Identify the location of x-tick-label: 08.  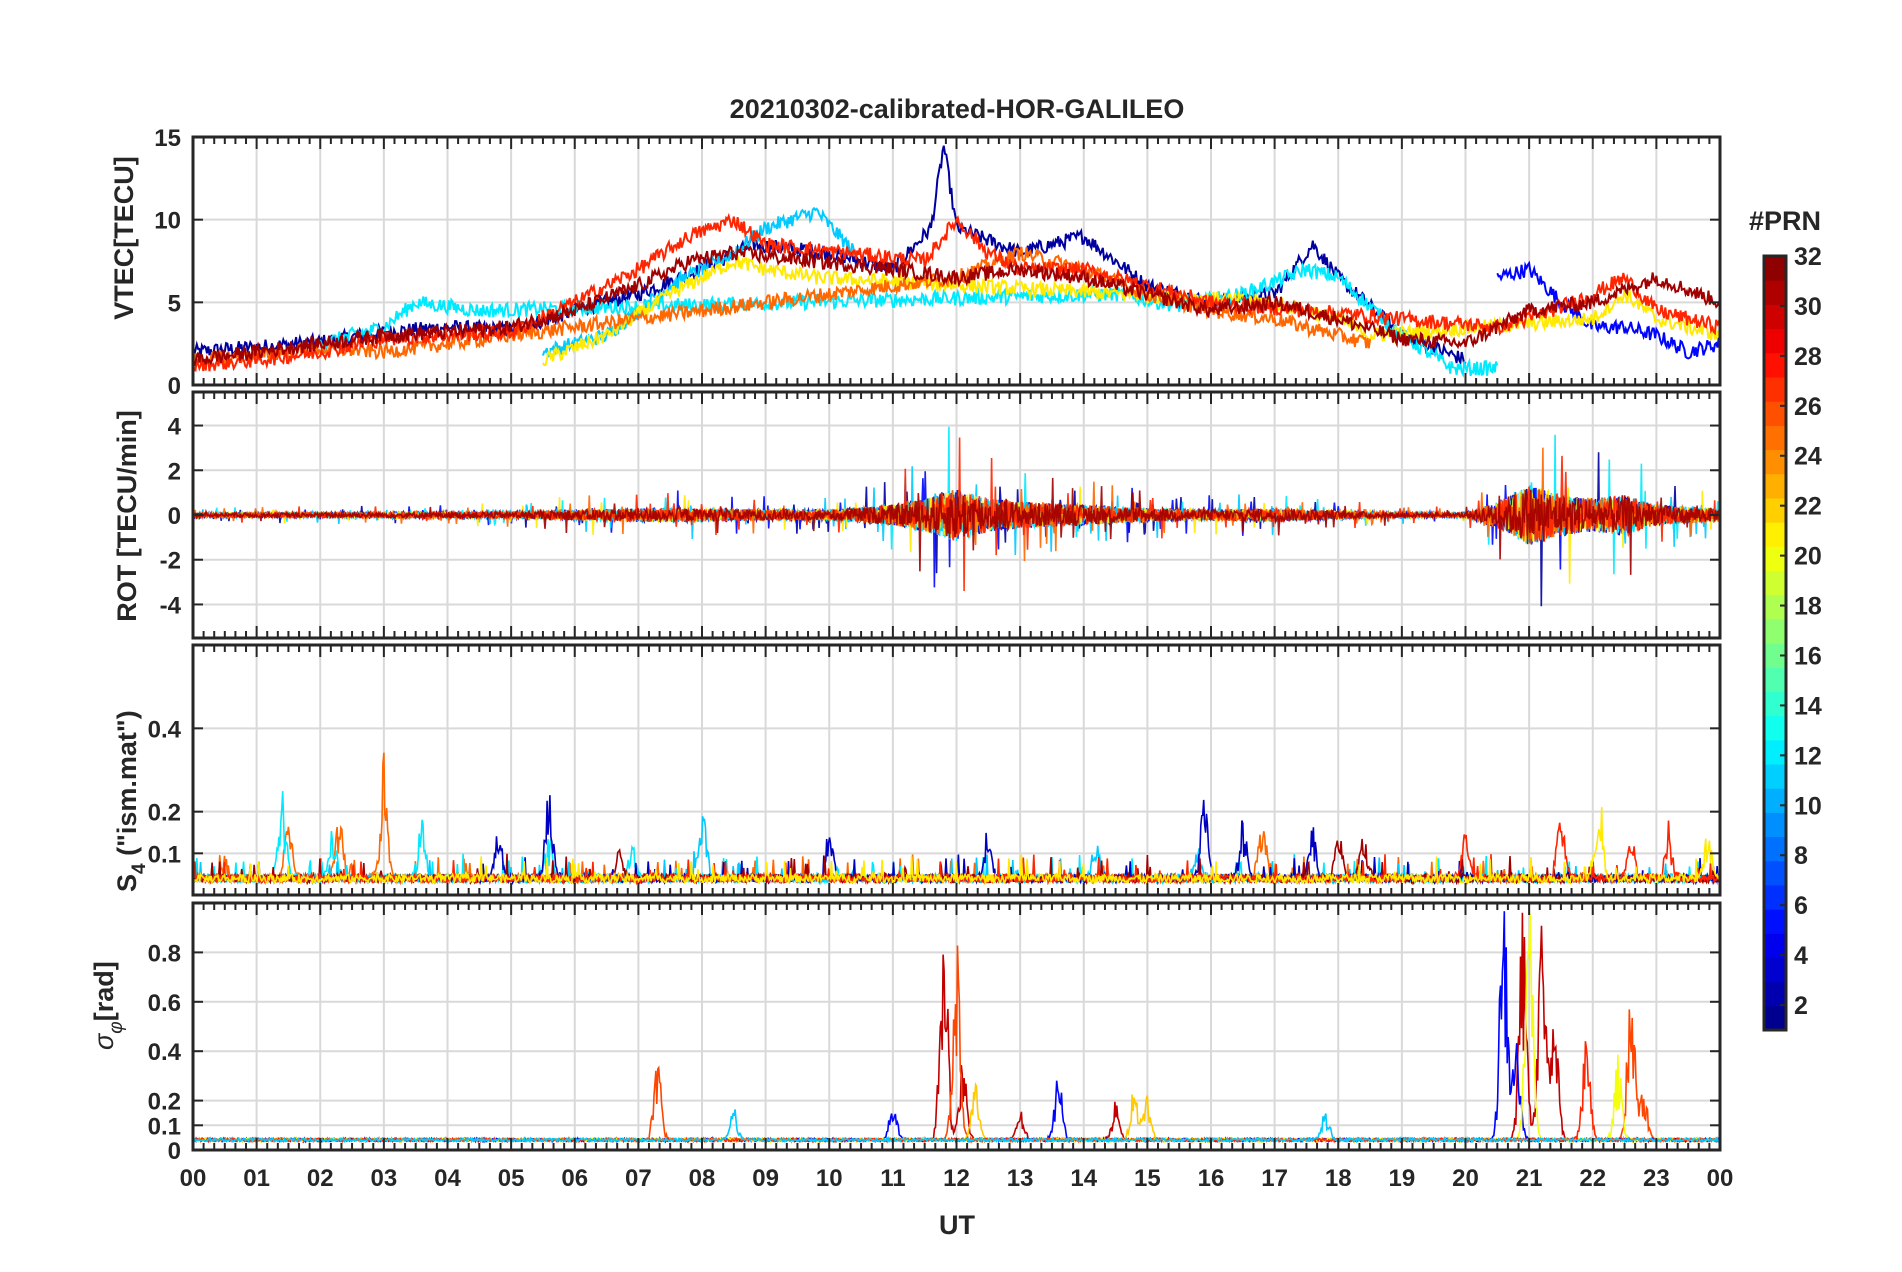
(702, 1178).